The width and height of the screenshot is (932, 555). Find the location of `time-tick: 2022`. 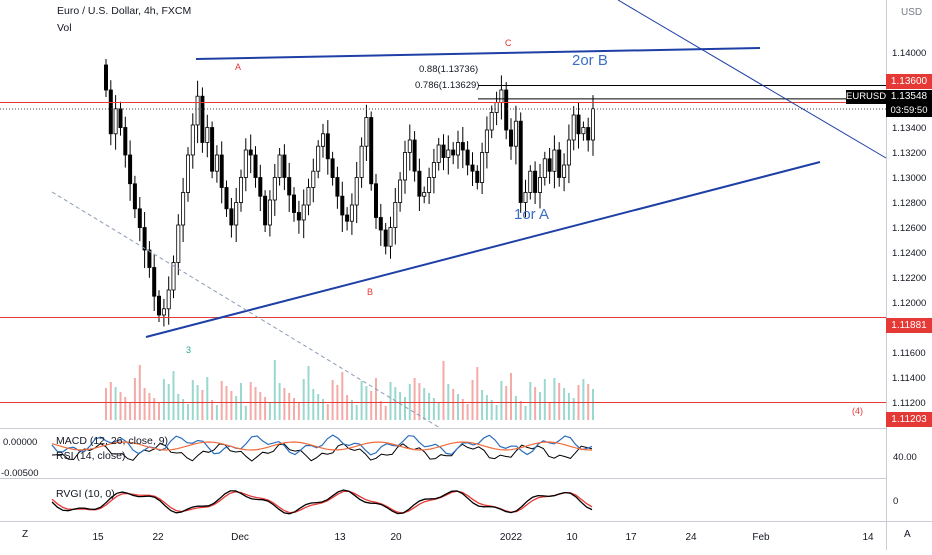

time-tick: 2022 is located at coordinates (511, 537).